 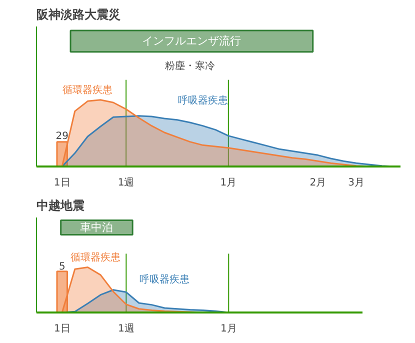 I want to click on annotation: 5, so click(x=62, y=267).